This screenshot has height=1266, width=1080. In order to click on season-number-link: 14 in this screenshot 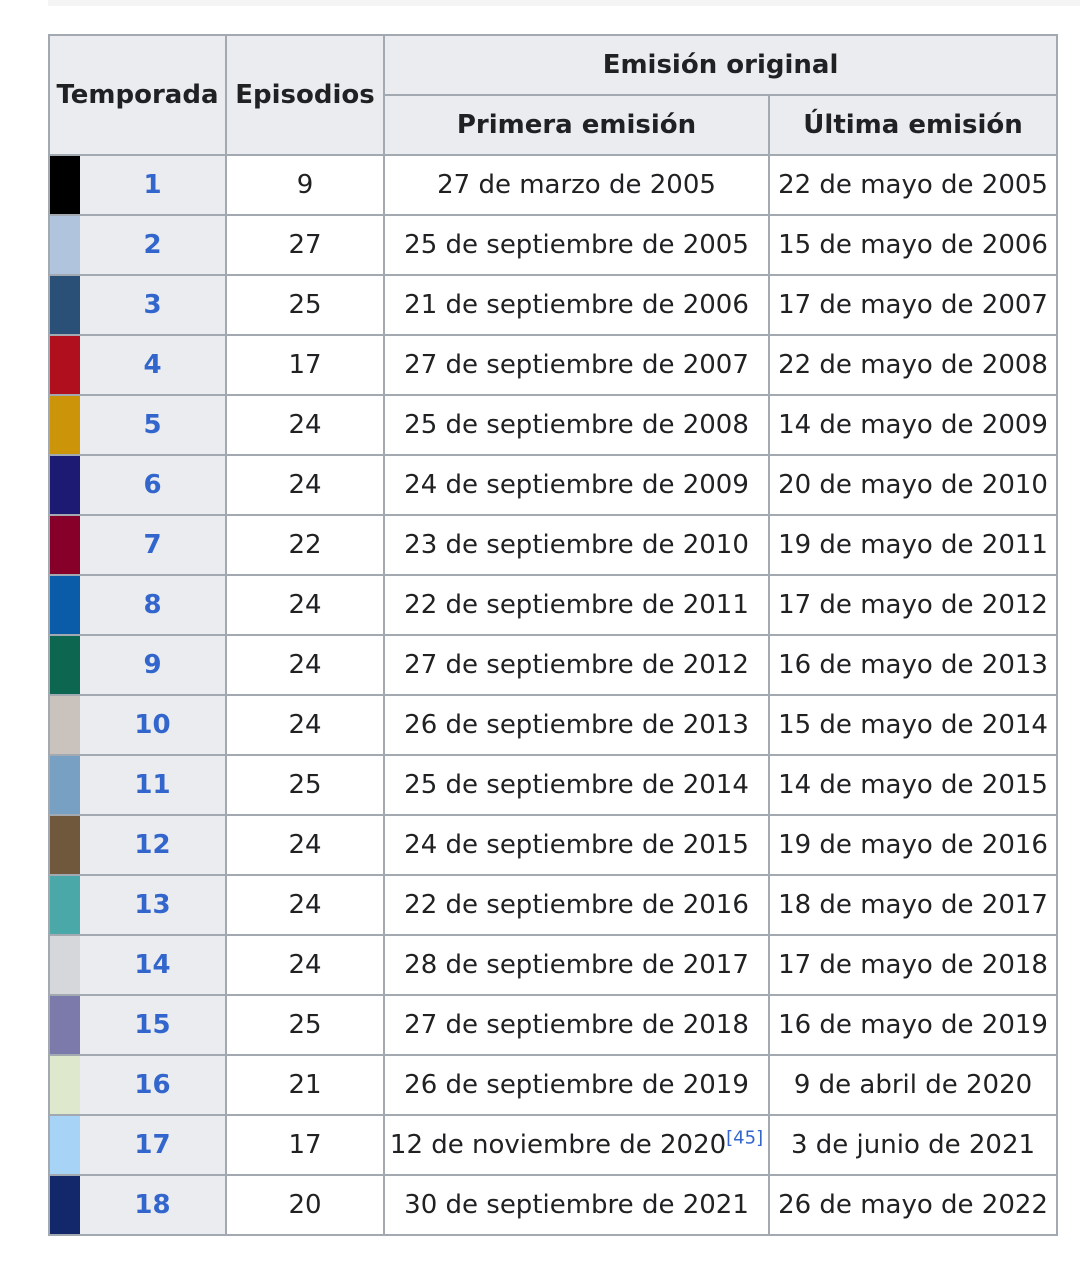, I will do `click(154, 965)`.